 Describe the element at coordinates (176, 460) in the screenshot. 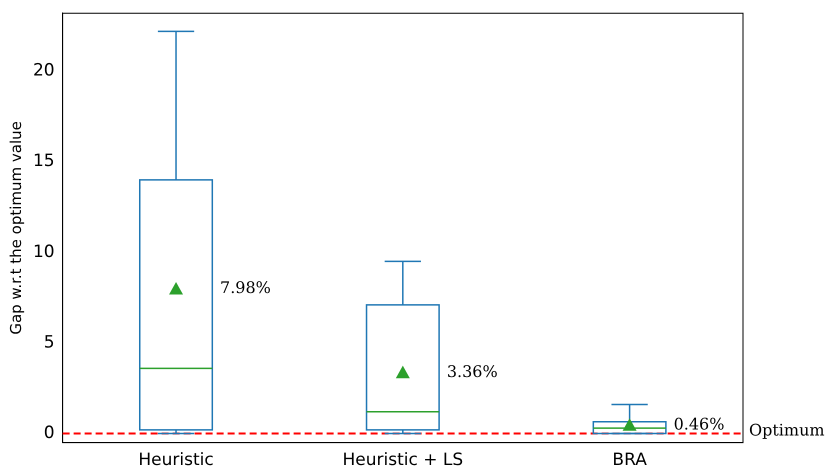

I see `x-tick-label: Heuristic` at that location.